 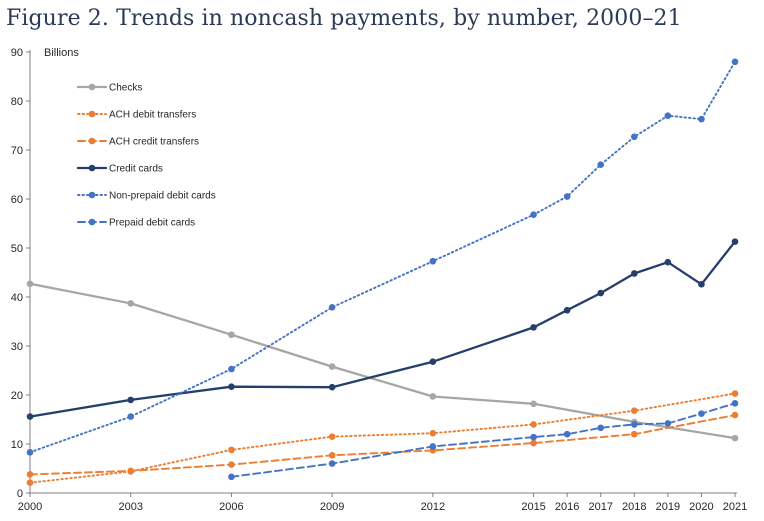 I want to click on y-tick-label: 20, so click(x=17, y=396).